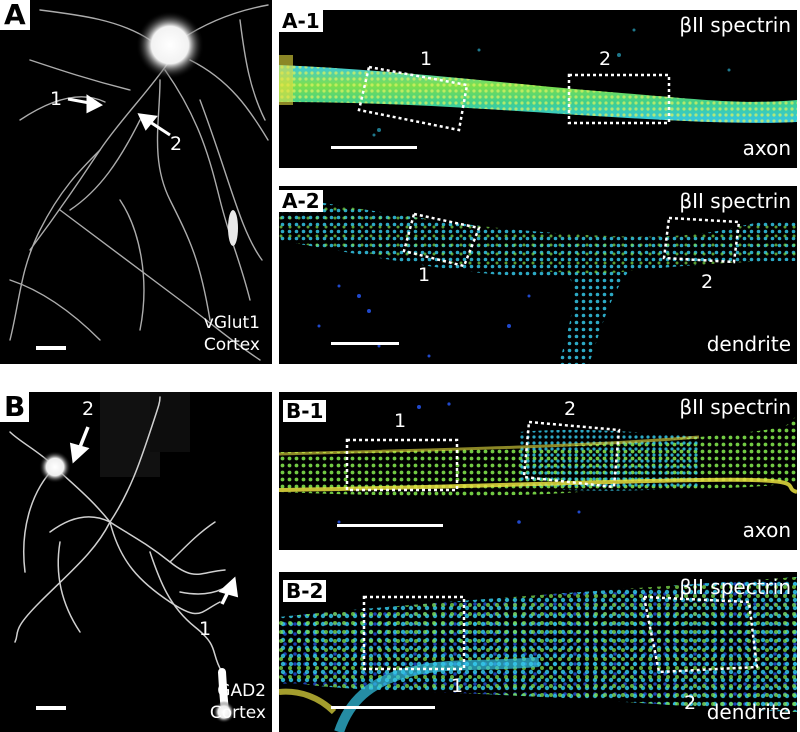  What do you see at coordinates (748, 712) in the screenshot?
I see `panel-b2-type-label: dendrite` at bounding box center [748, 712].